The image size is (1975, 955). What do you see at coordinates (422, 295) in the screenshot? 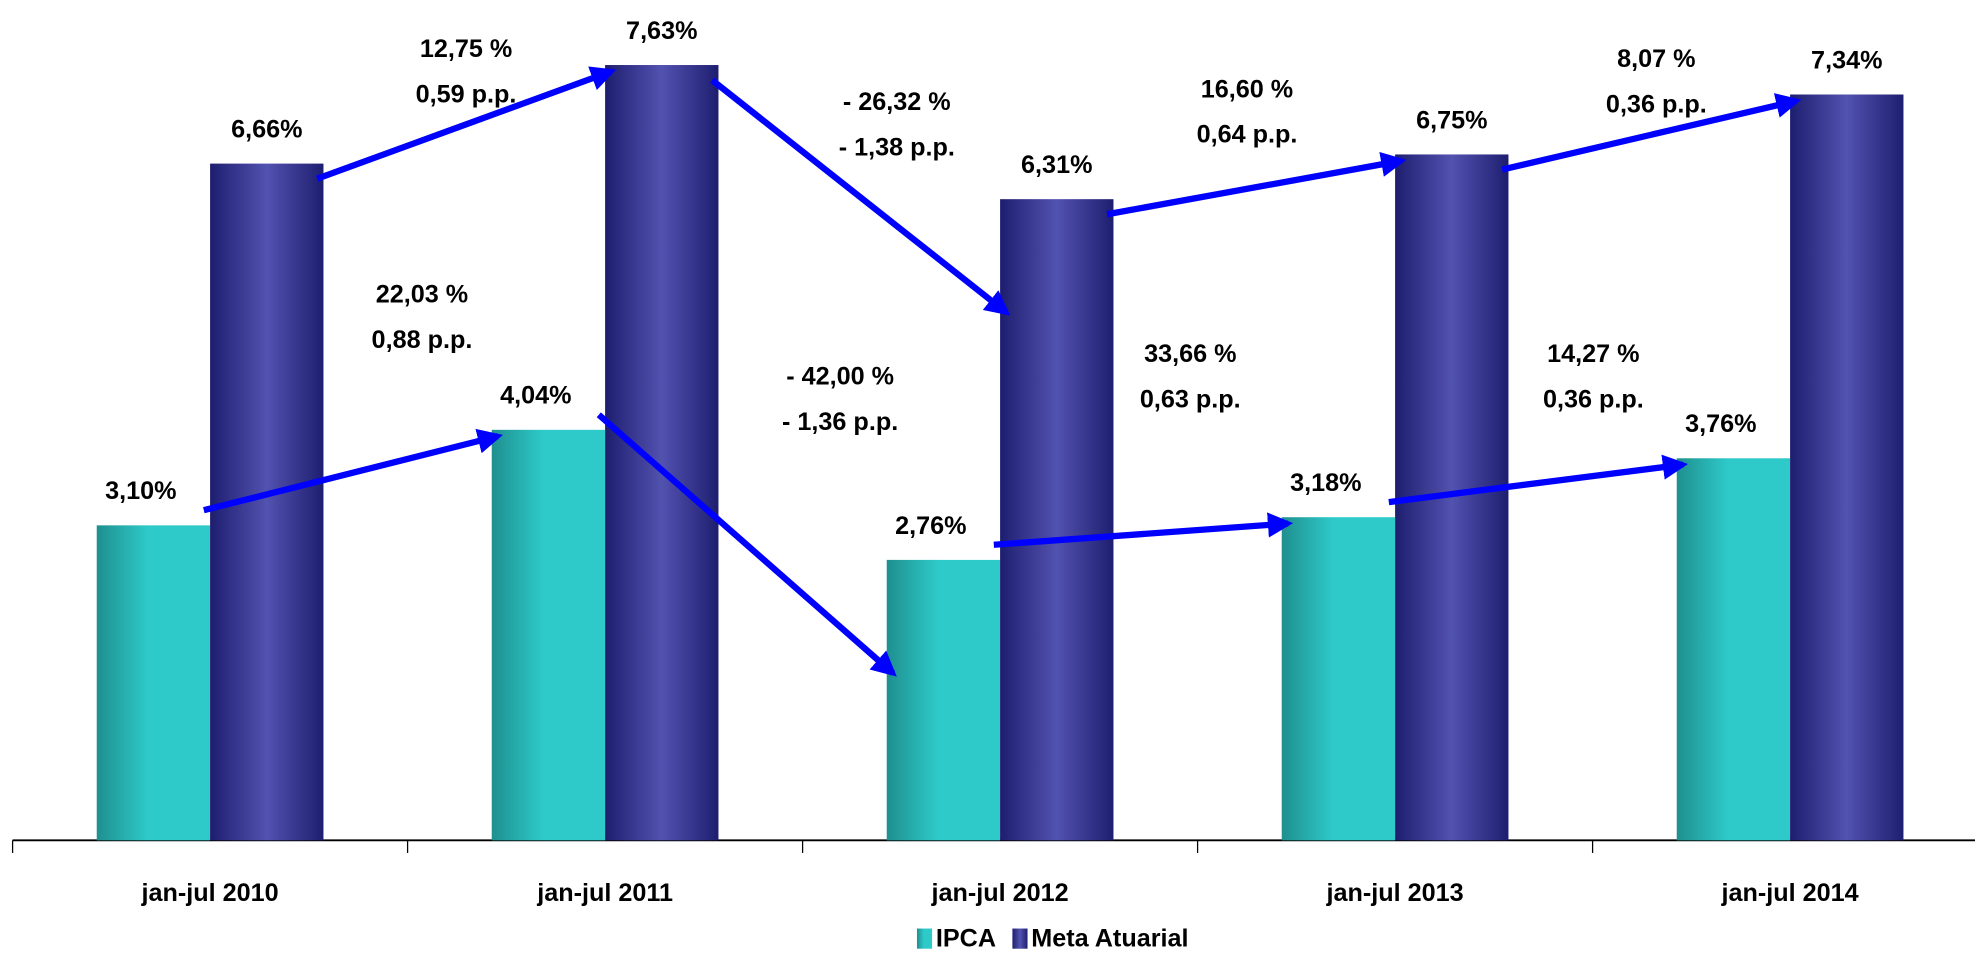
I see `change-label: 22,03 %` at bounding box center [422, 295].